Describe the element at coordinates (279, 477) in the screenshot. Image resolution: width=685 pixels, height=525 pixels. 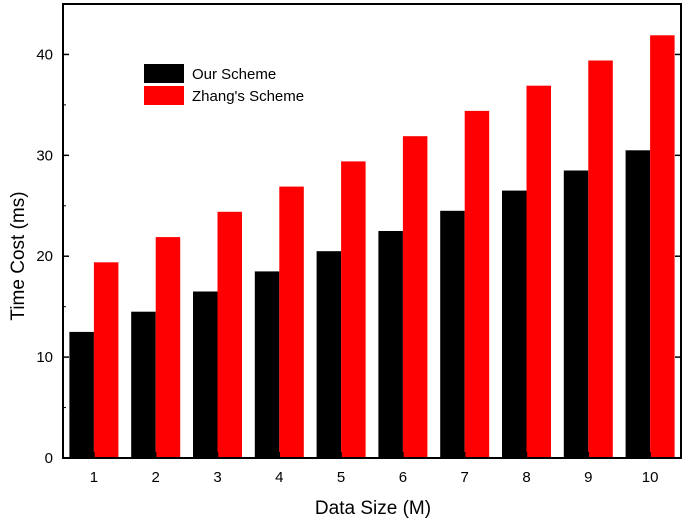
I see `x-tick-label-4: 4` at that location.